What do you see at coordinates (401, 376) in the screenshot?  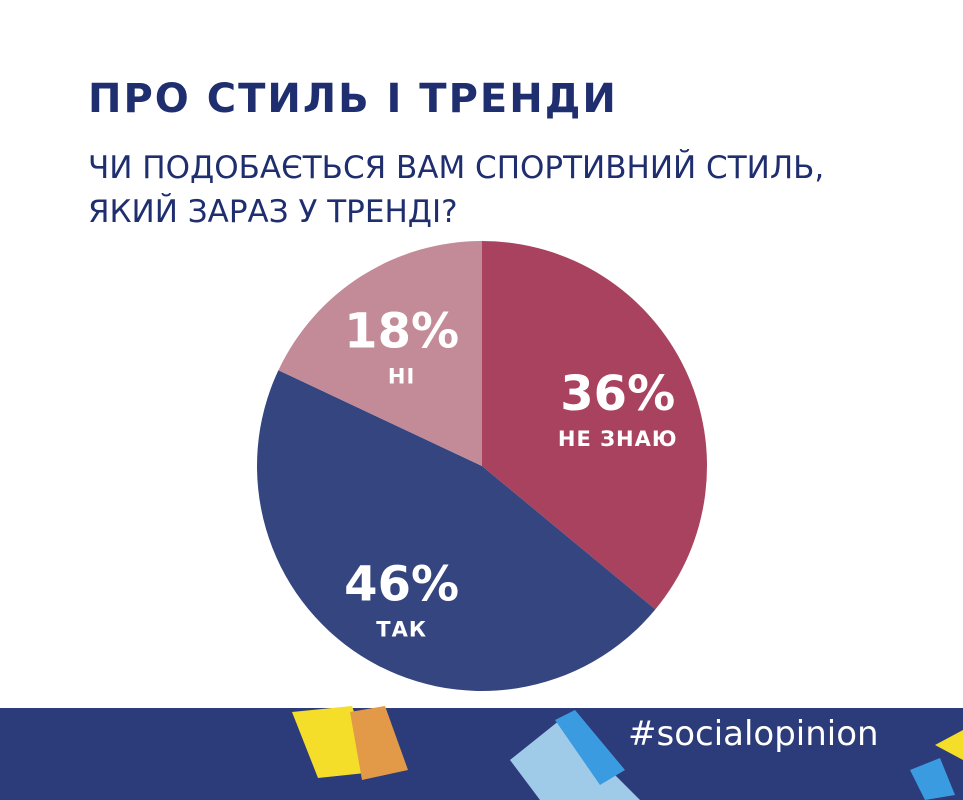 I see `category-label: НІ` at bounding box center [401, 376].